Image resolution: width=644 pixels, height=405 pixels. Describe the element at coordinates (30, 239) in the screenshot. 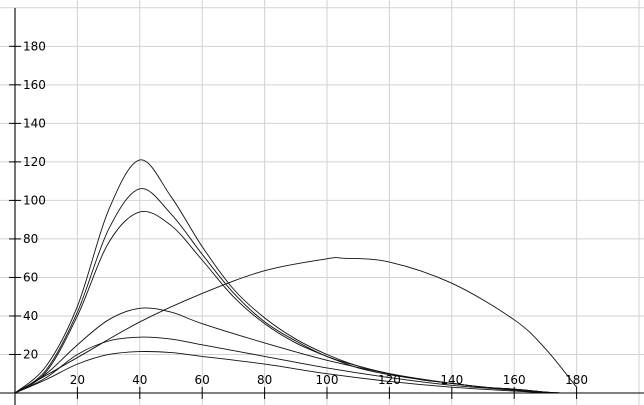

I see `y-tick-label: 80` at that location.